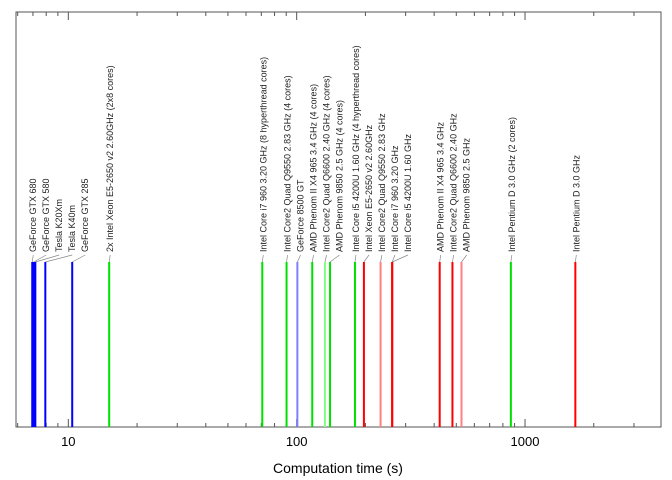  What do you see at coordinates (408, 192) in the screenshot?
I see `bar-label: Intel Core i5 4200U 1.60 GHz` at bounding box center [408, 192].